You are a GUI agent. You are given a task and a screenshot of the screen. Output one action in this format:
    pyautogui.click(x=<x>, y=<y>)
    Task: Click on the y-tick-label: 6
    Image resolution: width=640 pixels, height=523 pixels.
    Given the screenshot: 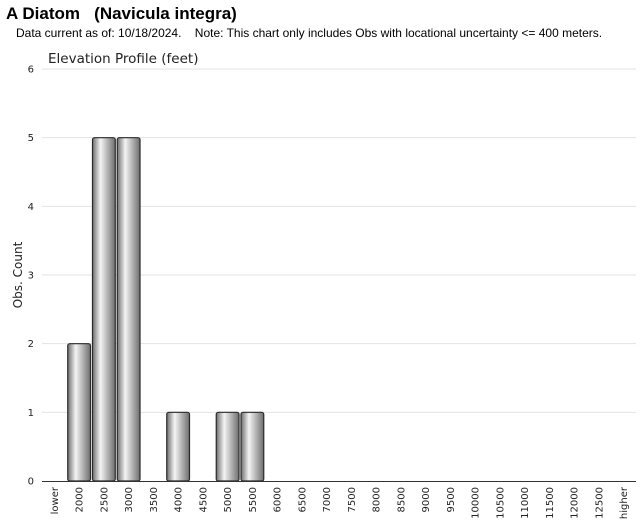 What is the action you would take?
    pyautogui.click(x=31, y=70)
    